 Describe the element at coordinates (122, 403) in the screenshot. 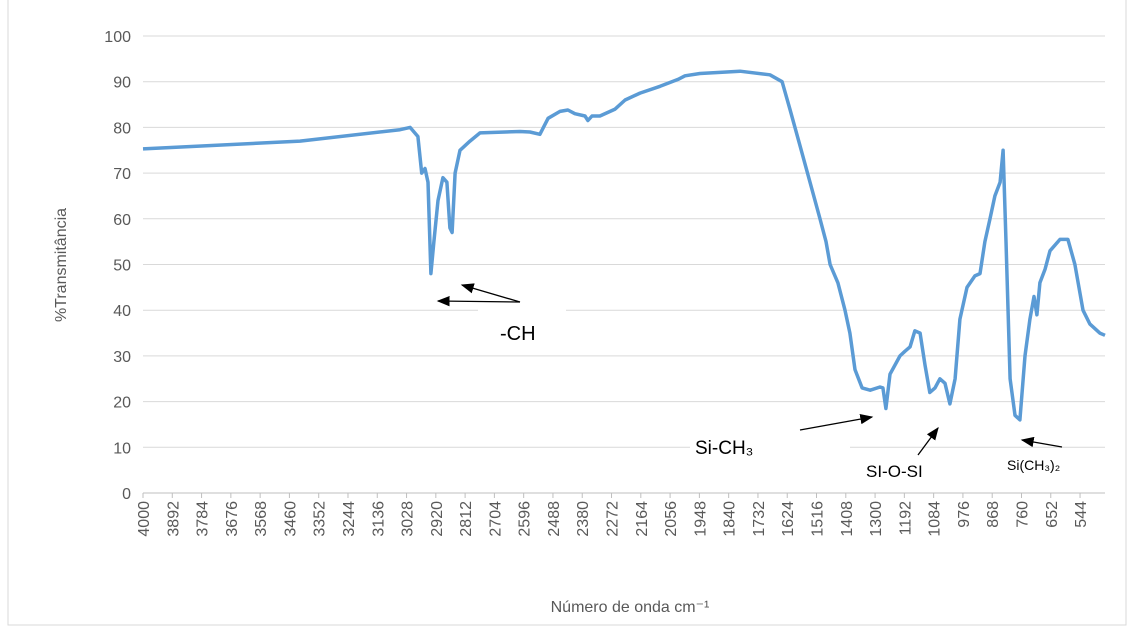

I see `y-tick-label: 20` at that location.